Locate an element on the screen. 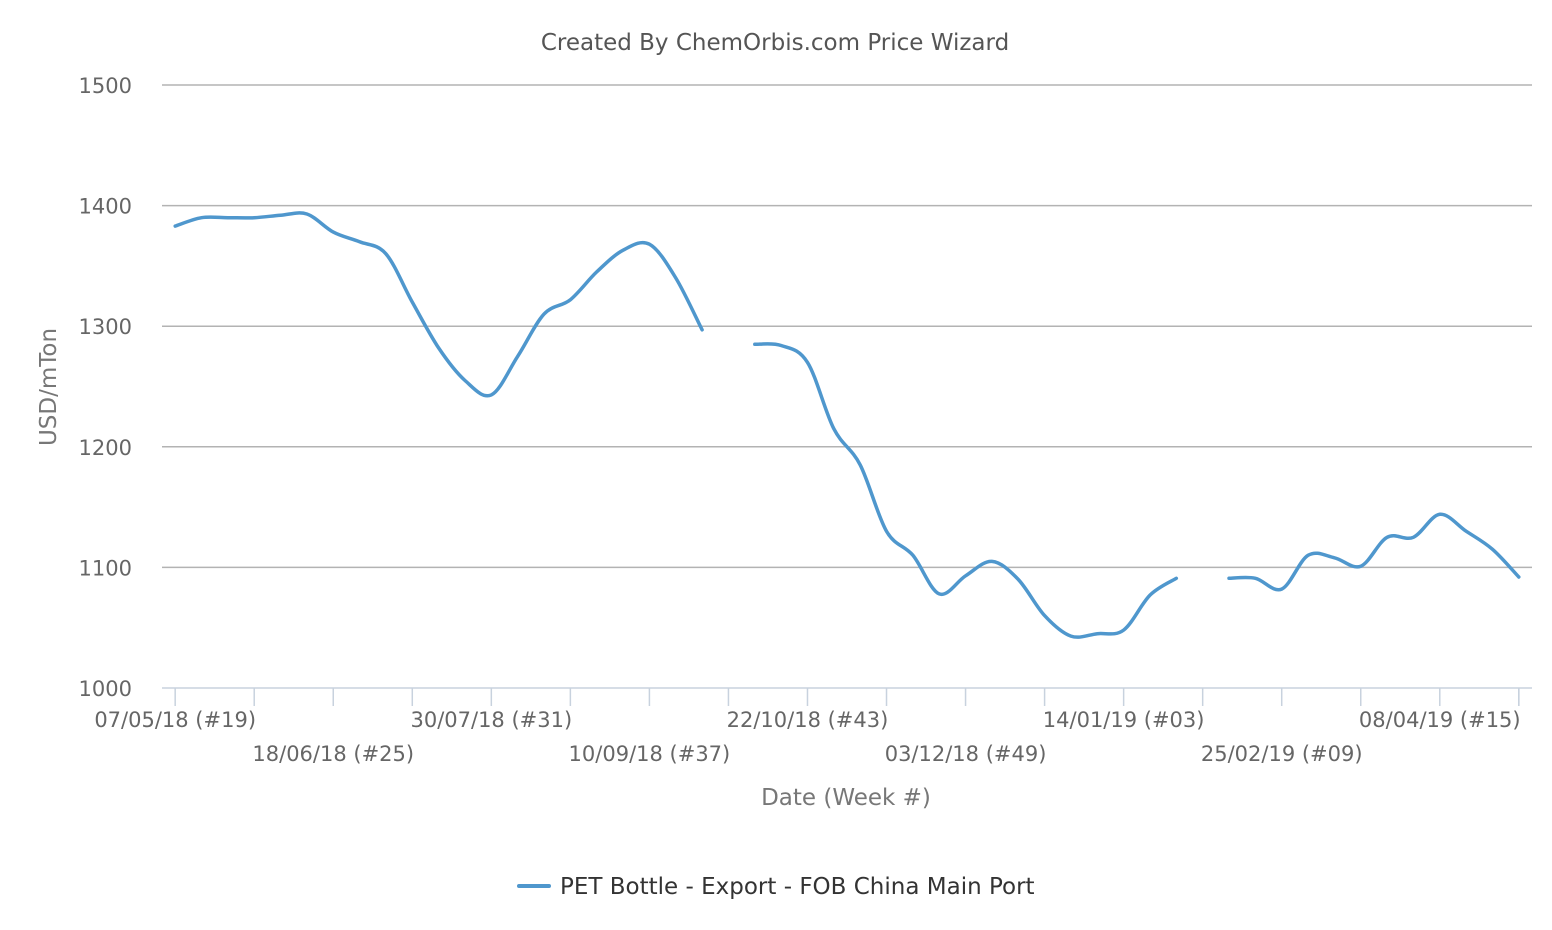 This screenshot has width=1552, height=930. x-tick-label: 25/02/19 (#09) is located at coordinates (1282, 754).